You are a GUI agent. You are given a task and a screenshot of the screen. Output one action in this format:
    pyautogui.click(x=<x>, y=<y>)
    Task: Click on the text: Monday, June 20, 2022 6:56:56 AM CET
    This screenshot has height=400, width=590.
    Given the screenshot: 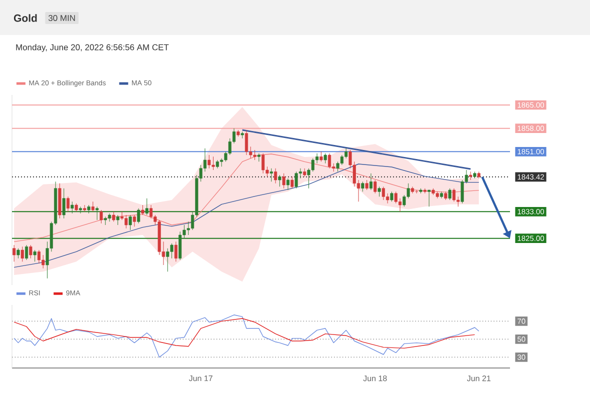 What is the action you would take?
    pyautogui.click(x=92, y=48)
    